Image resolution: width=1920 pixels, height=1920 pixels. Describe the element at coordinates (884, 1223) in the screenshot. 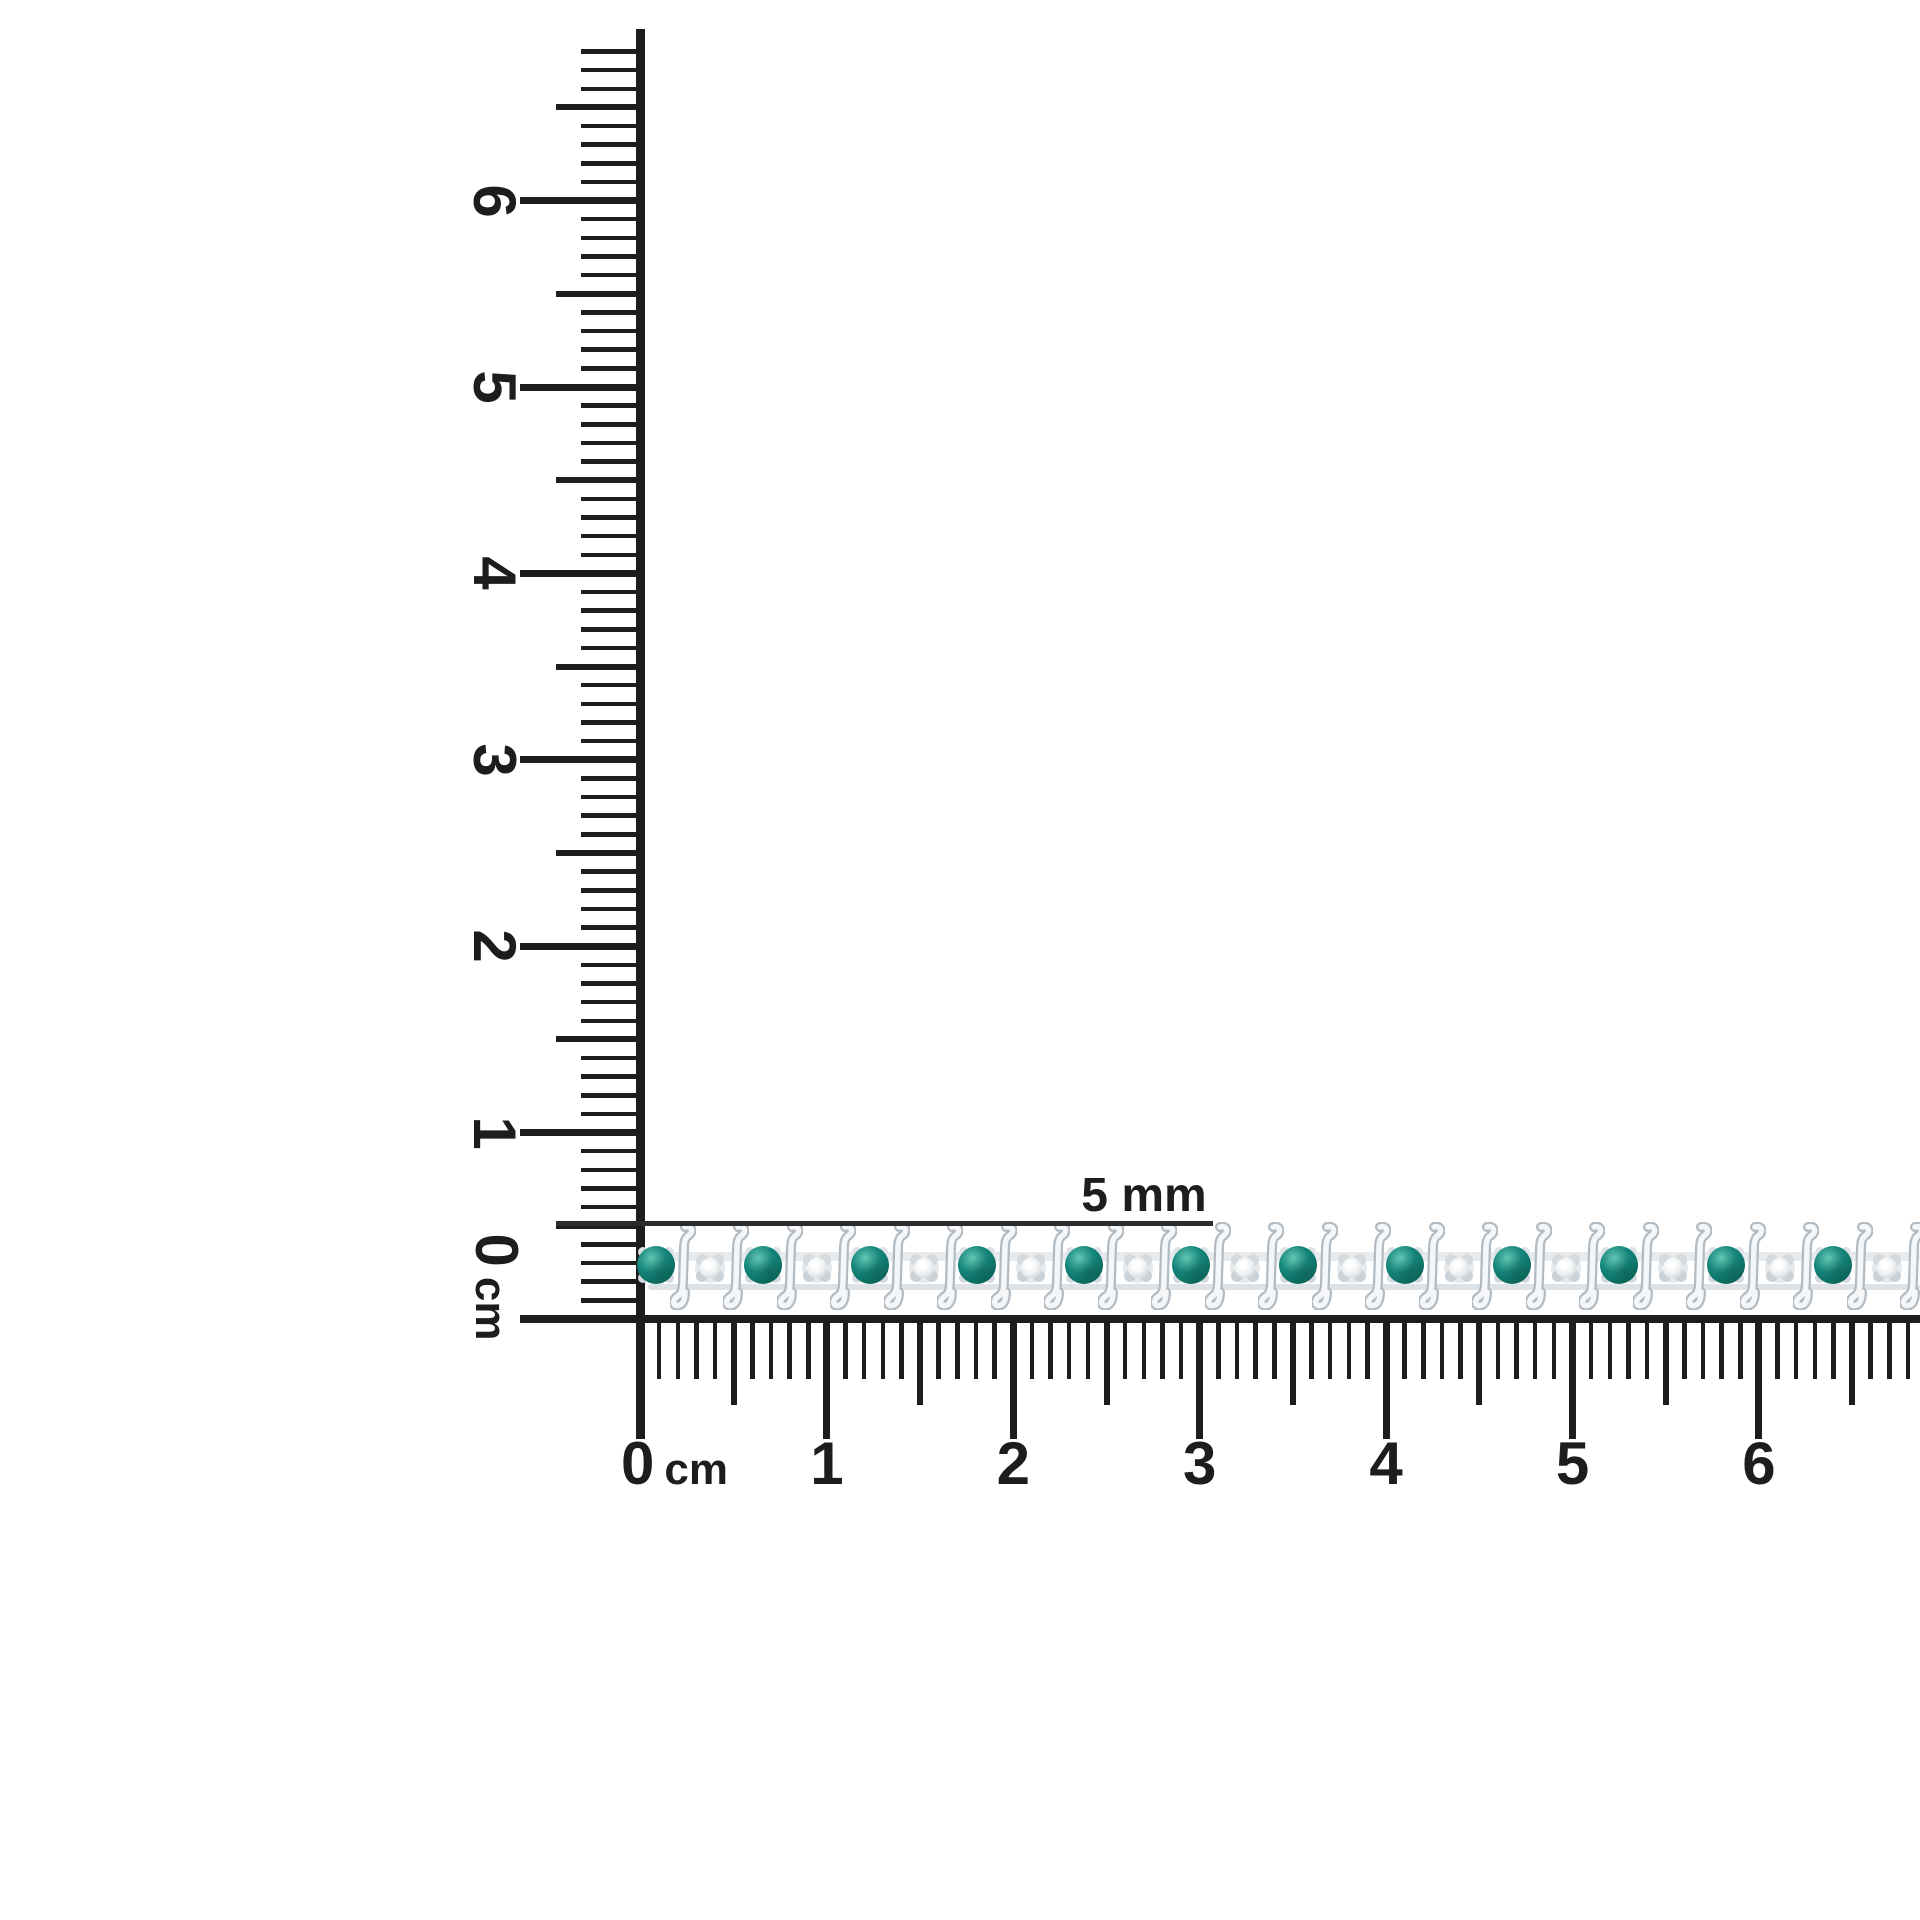

I see `dimension-line` at that location.